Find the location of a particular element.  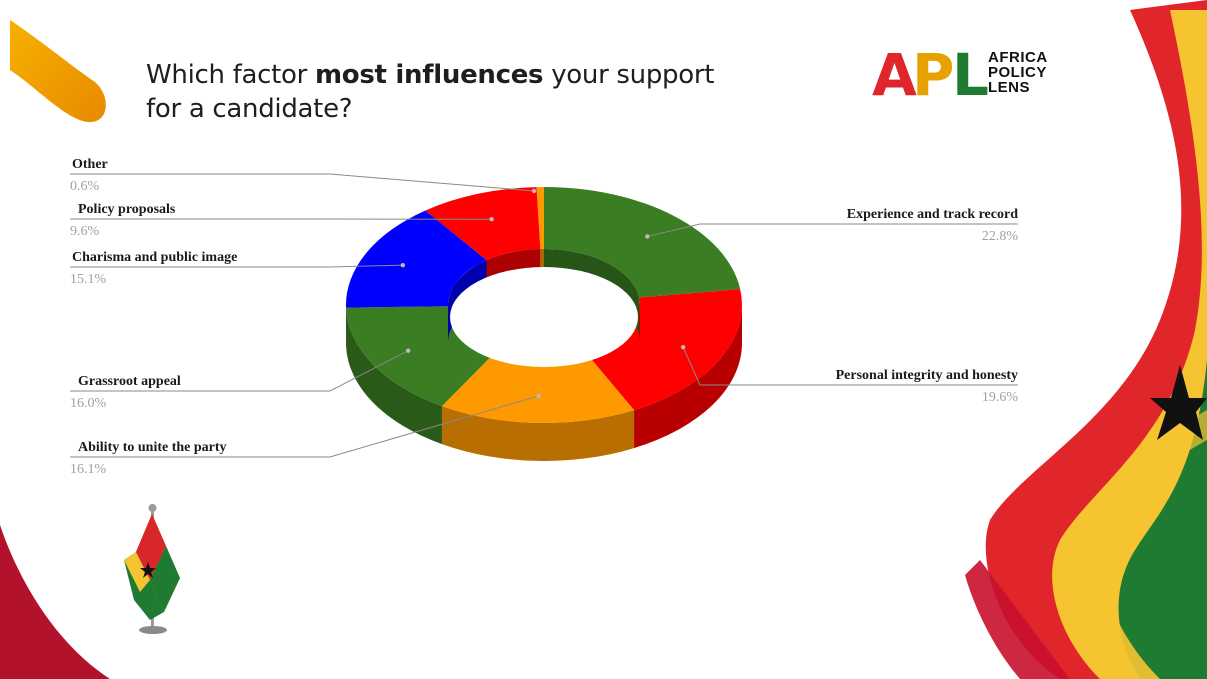

slice-value-1: 19.6% is located at coordinates (1000, 397).